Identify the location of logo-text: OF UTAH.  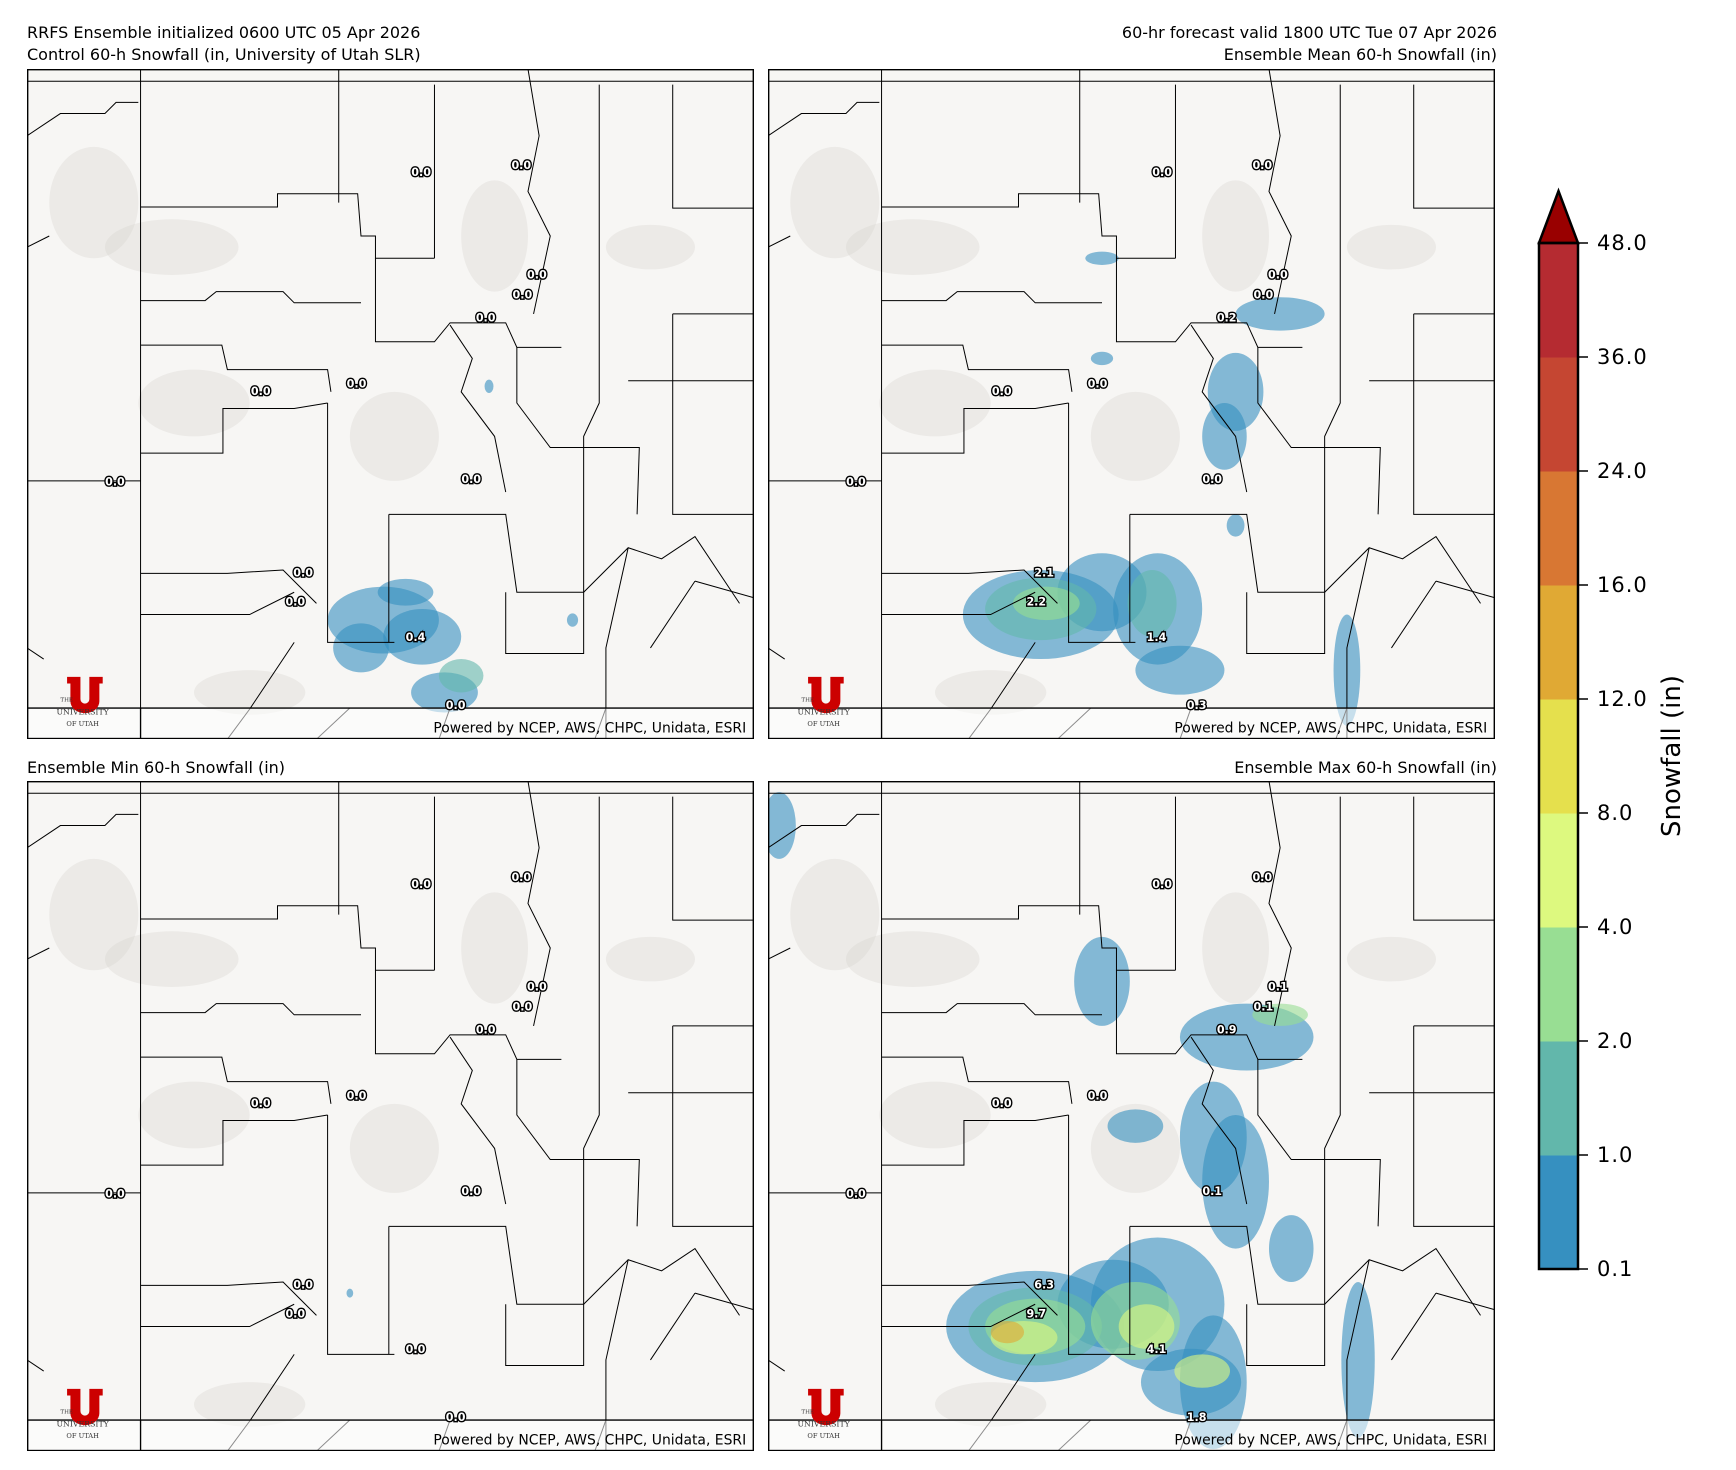
(823, 724).